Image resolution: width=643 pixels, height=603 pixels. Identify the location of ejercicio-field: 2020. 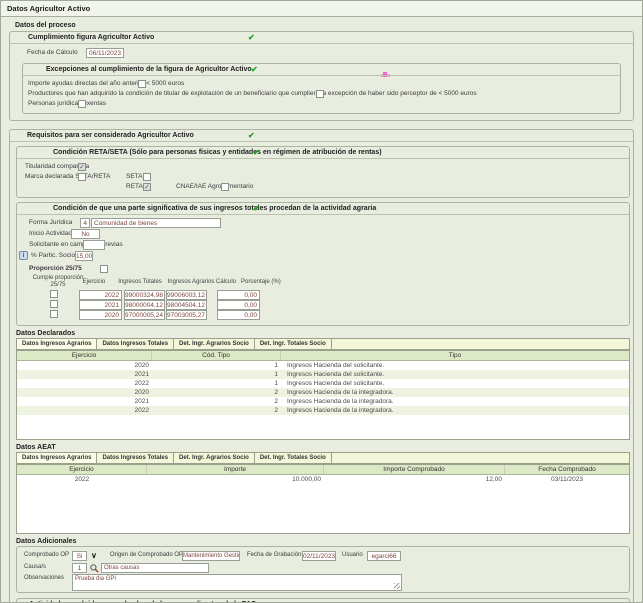
(100, 315).